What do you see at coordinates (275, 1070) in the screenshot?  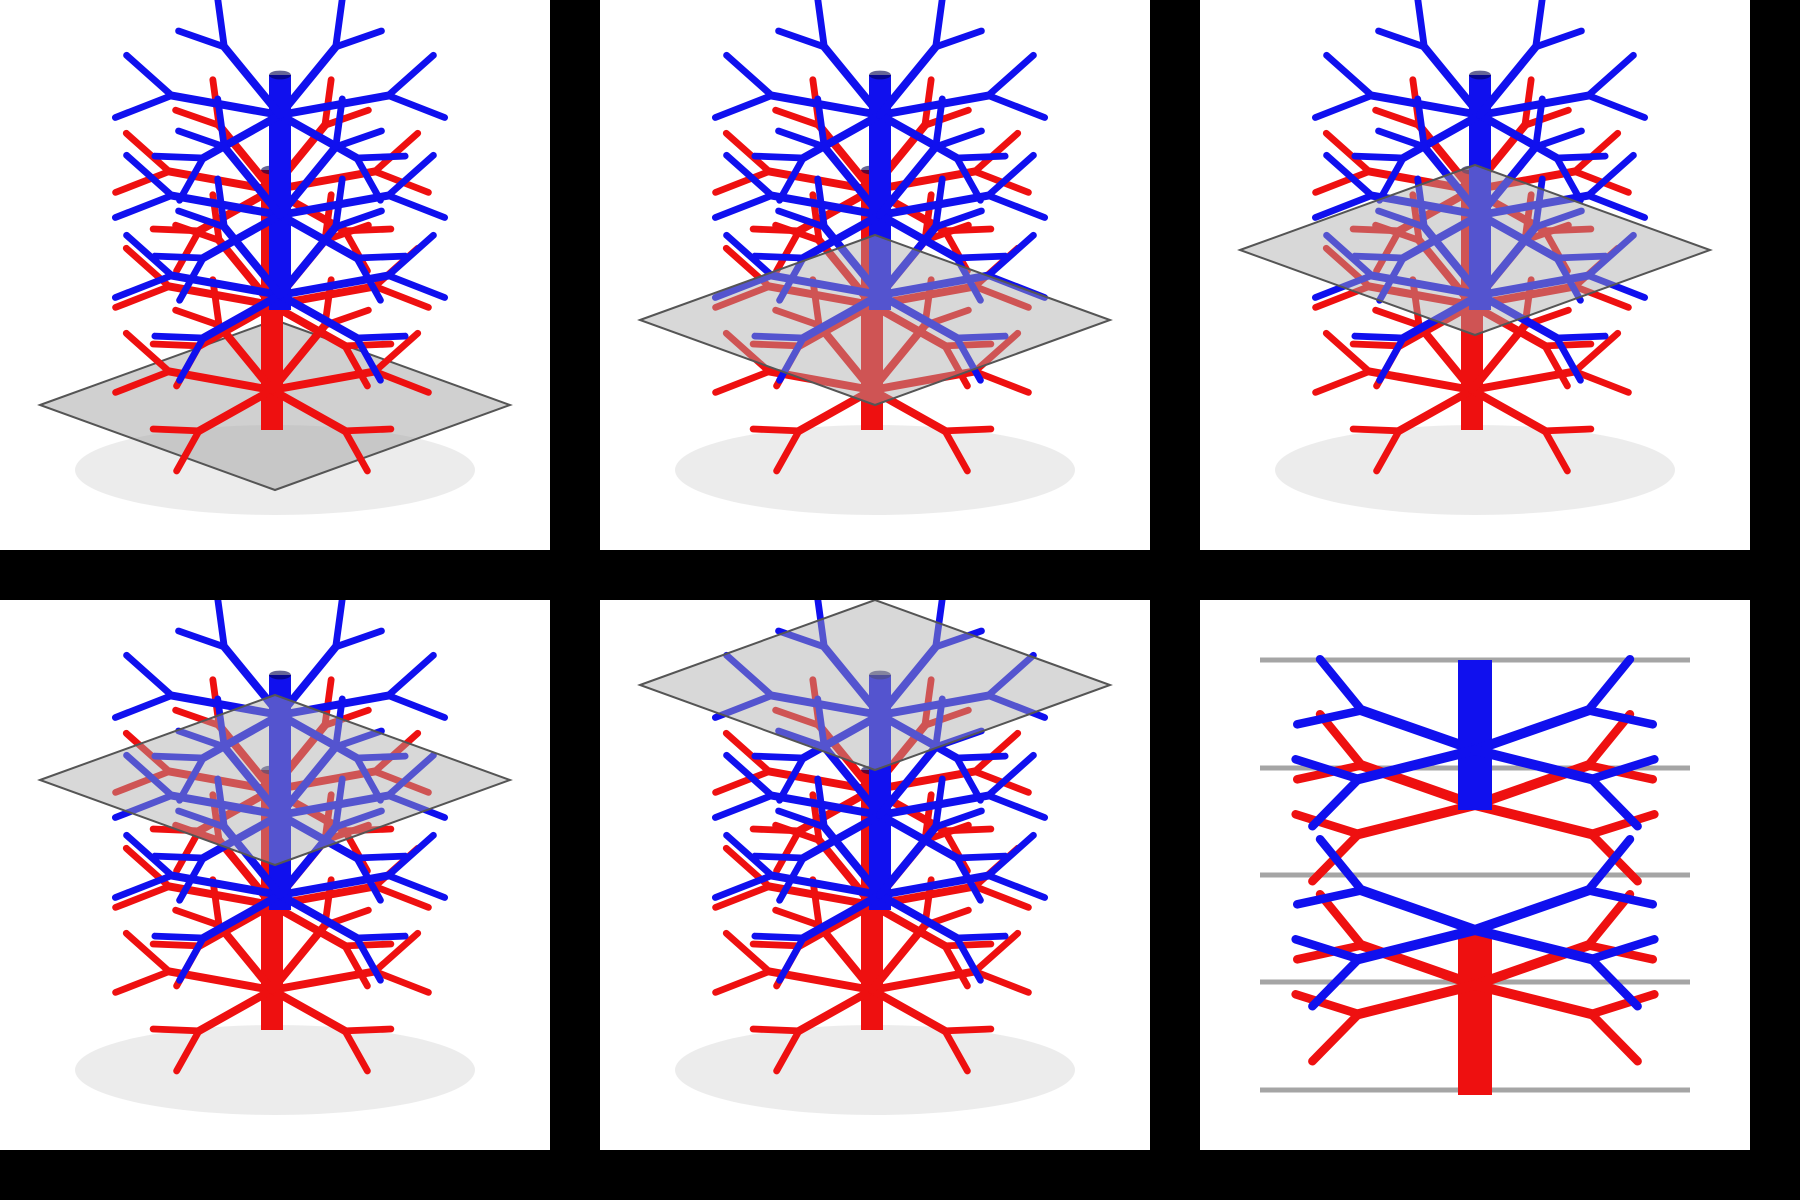 I see `floor-shadow` at bounding box center [275, 1070].